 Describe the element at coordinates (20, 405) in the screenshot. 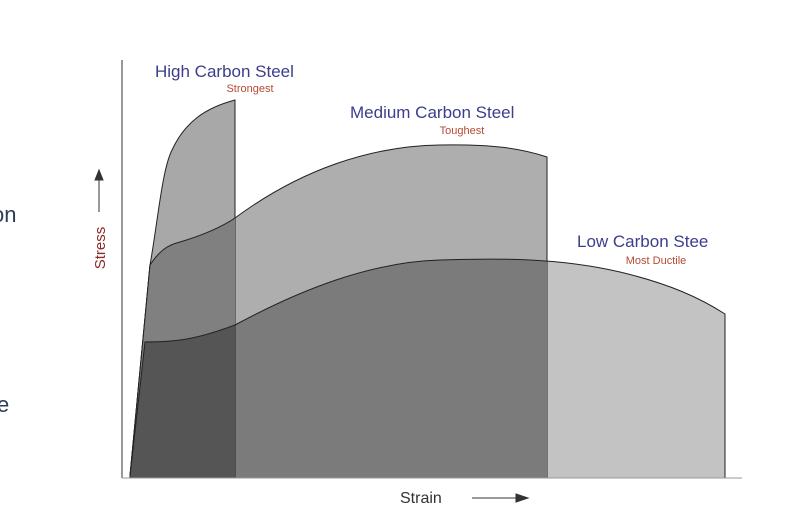

I see `cropped-text: e` at that location.